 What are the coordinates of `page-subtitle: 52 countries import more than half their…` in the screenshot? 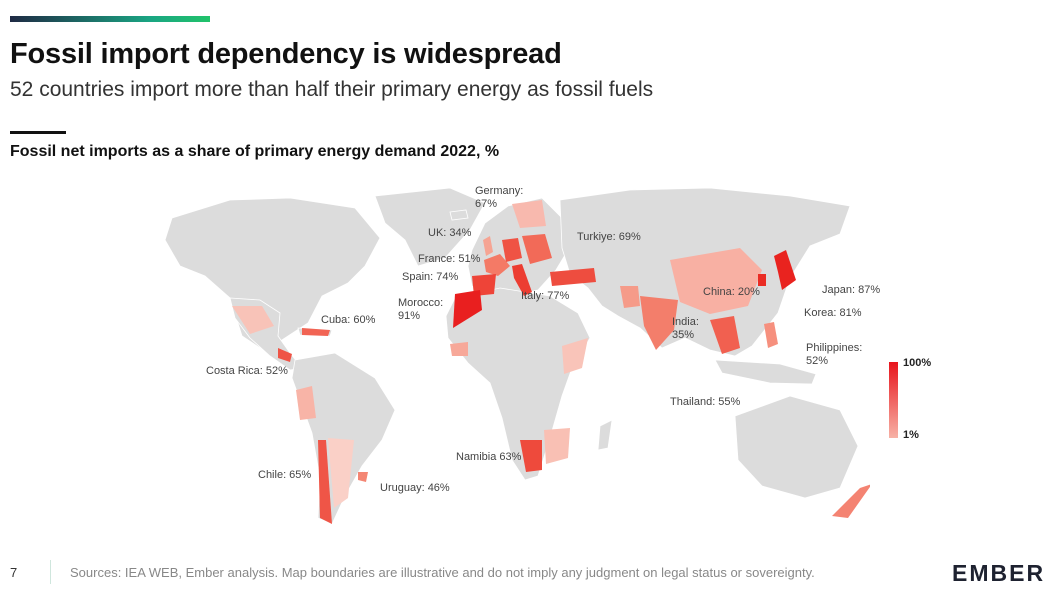 It's located at (332, 89).